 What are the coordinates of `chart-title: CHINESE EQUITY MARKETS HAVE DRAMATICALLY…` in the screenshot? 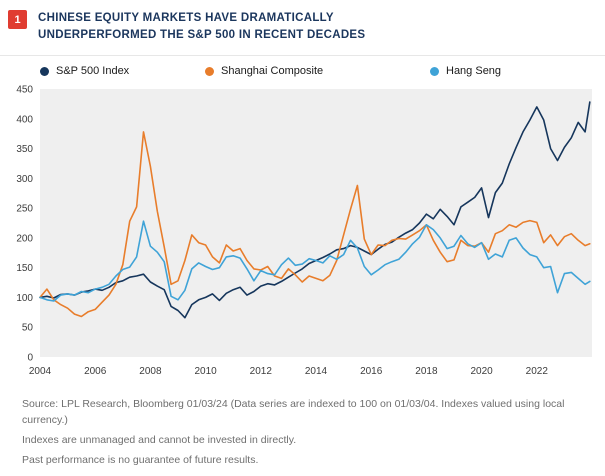 It's located at (315, 26).